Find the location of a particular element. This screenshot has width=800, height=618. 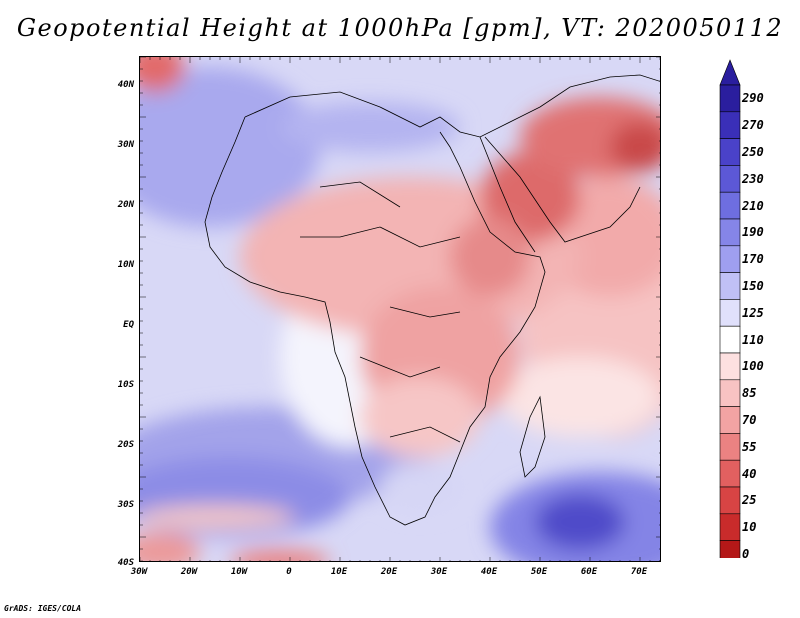

lon-label-30w: 30W is located at coordinates (139, 572).